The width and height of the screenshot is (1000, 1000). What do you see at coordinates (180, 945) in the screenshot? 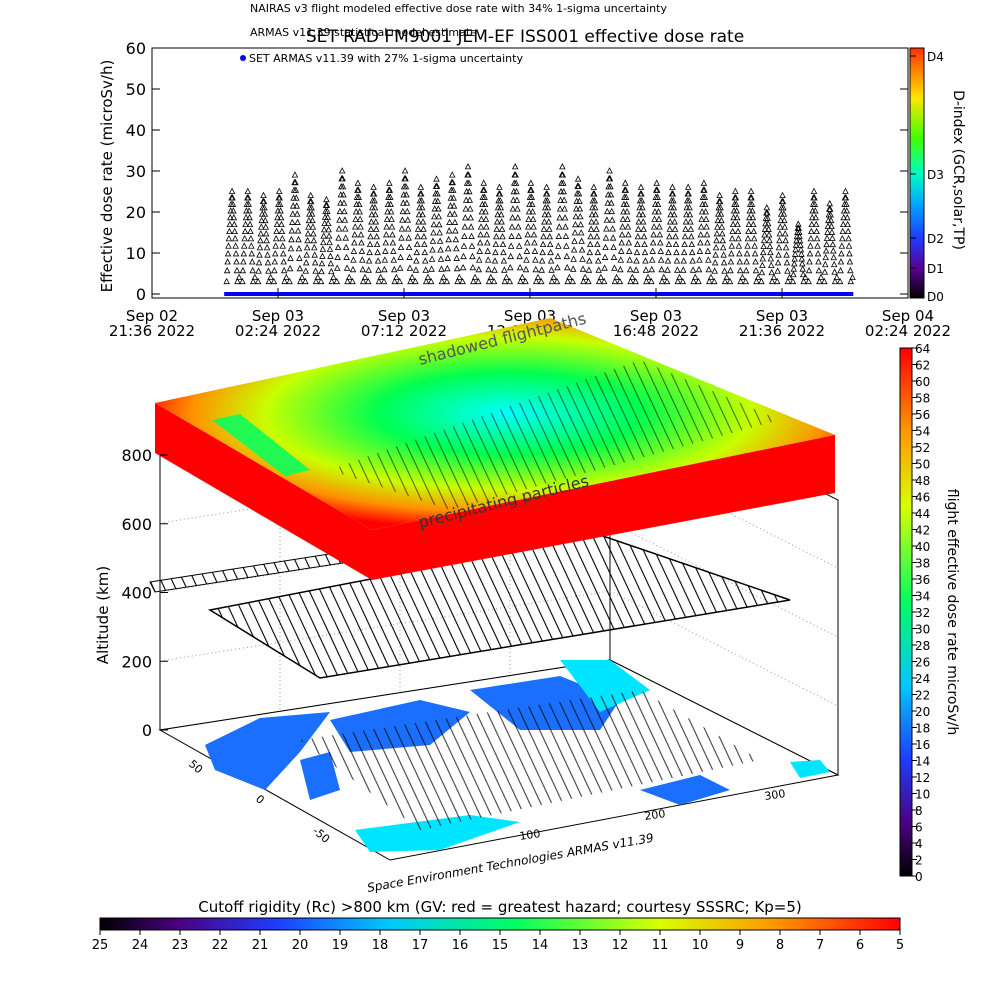
I see `cutoff-tick-label: 23` at bounding box center [180, 945].